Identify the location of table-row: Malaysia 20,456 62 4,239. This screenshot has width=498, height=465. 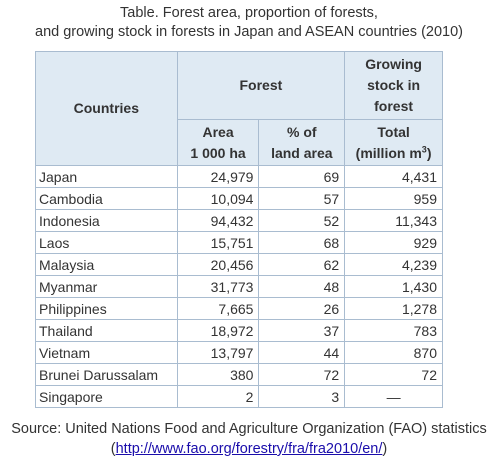
(239, 264).